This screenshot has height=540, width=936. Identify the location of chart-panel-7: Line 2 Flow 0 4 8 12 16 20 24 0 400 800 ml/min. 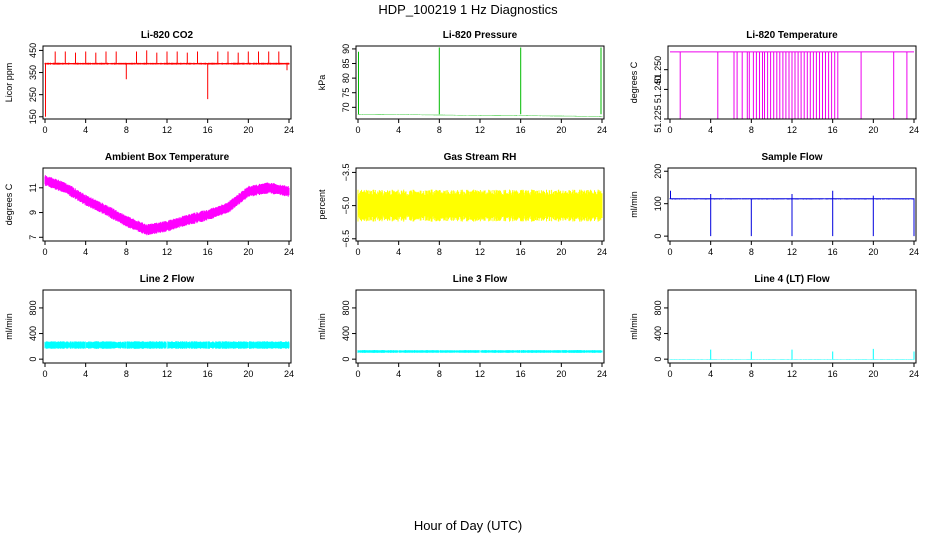
(149, 326).